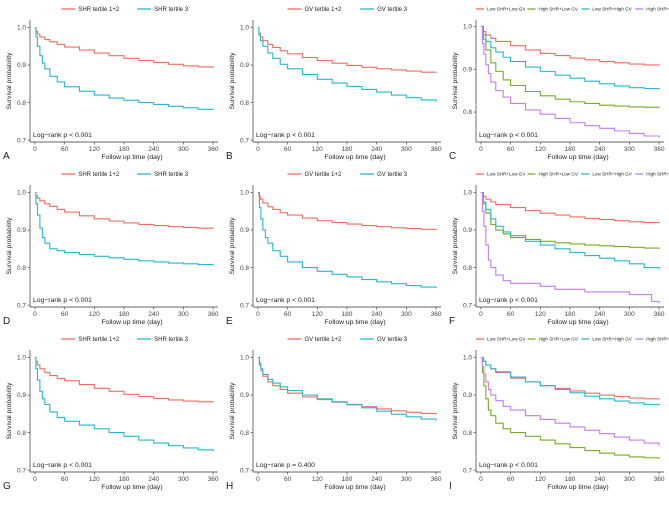  Describe the element at coordinates (392, 340) in the screenshot. I see `legend-label: GV tertile 3` at that location.